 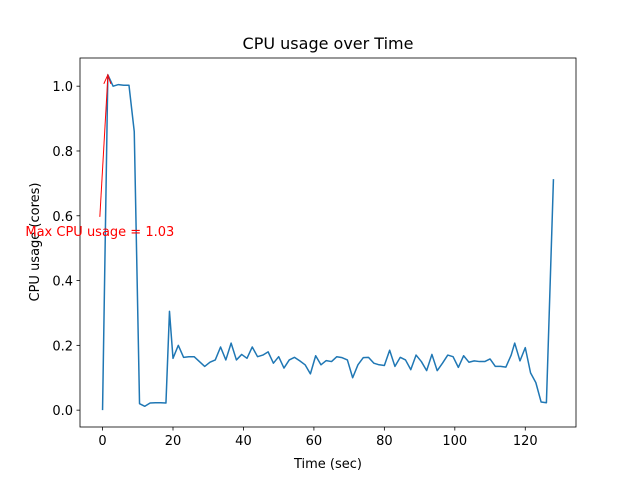 What do you see at coordinates (384, 441) in the screenshot?
I see `x-tick-label: 80` at bounding box center [384, 441].